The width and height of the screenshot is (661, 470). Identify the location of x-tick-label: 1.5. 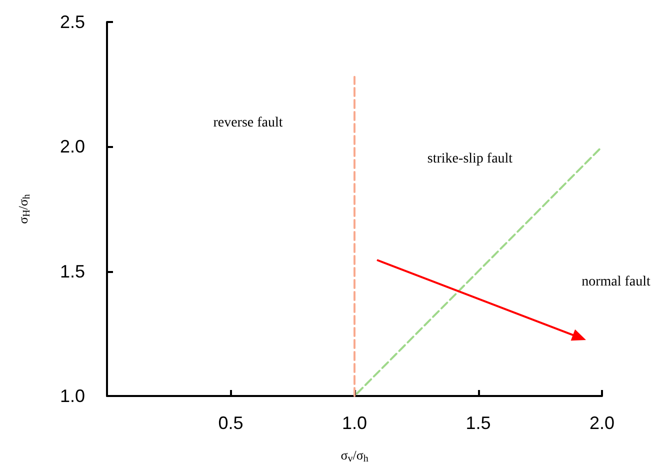
(478, 423).